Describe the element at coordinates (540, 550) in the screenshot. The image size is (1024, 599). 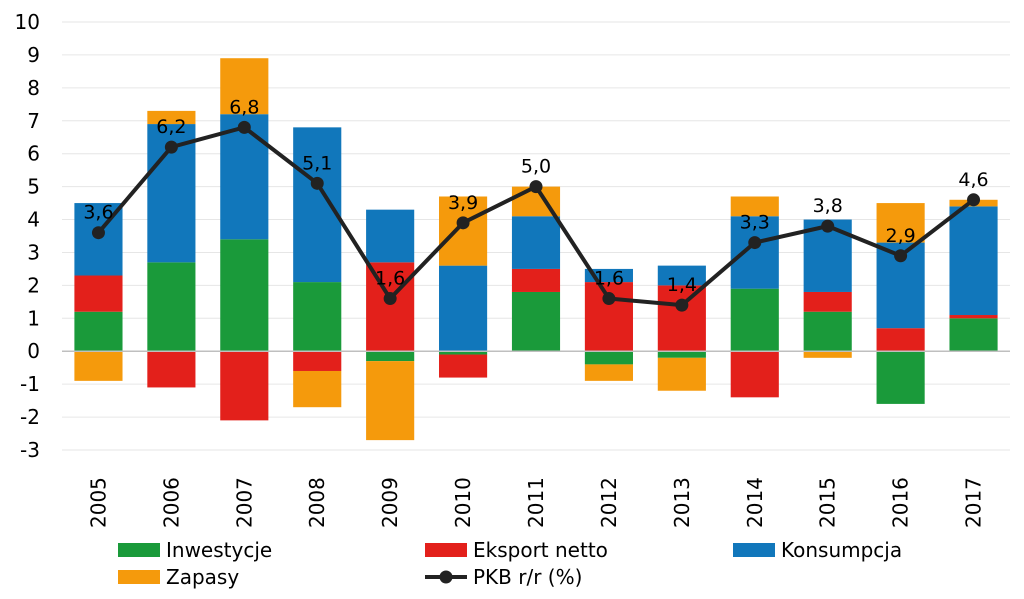
I see `legend-label: Eksport netto` at that location.